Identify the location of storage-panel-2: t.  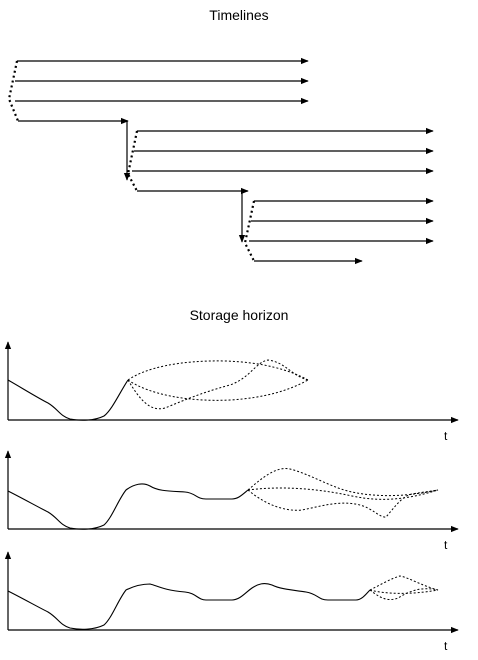
(231, 501).